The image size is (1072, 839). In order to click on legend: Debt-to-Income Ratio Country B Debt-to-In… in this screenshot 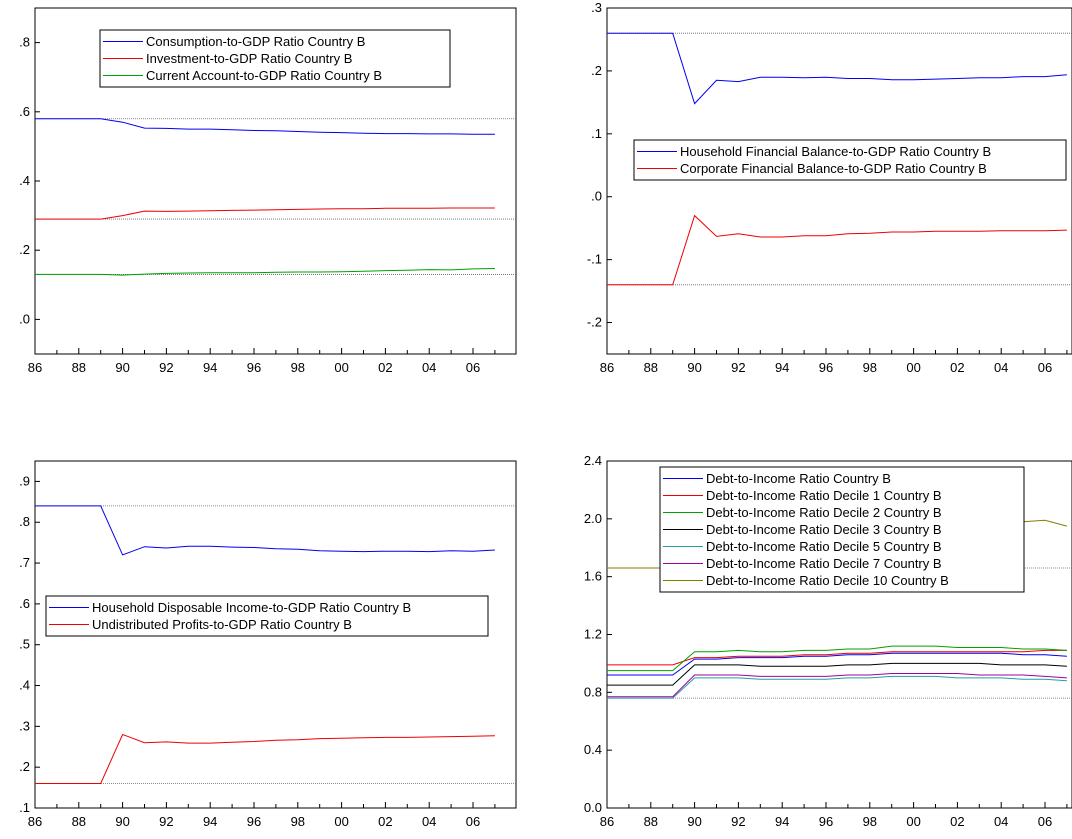, I will do `click(842, 529)`.